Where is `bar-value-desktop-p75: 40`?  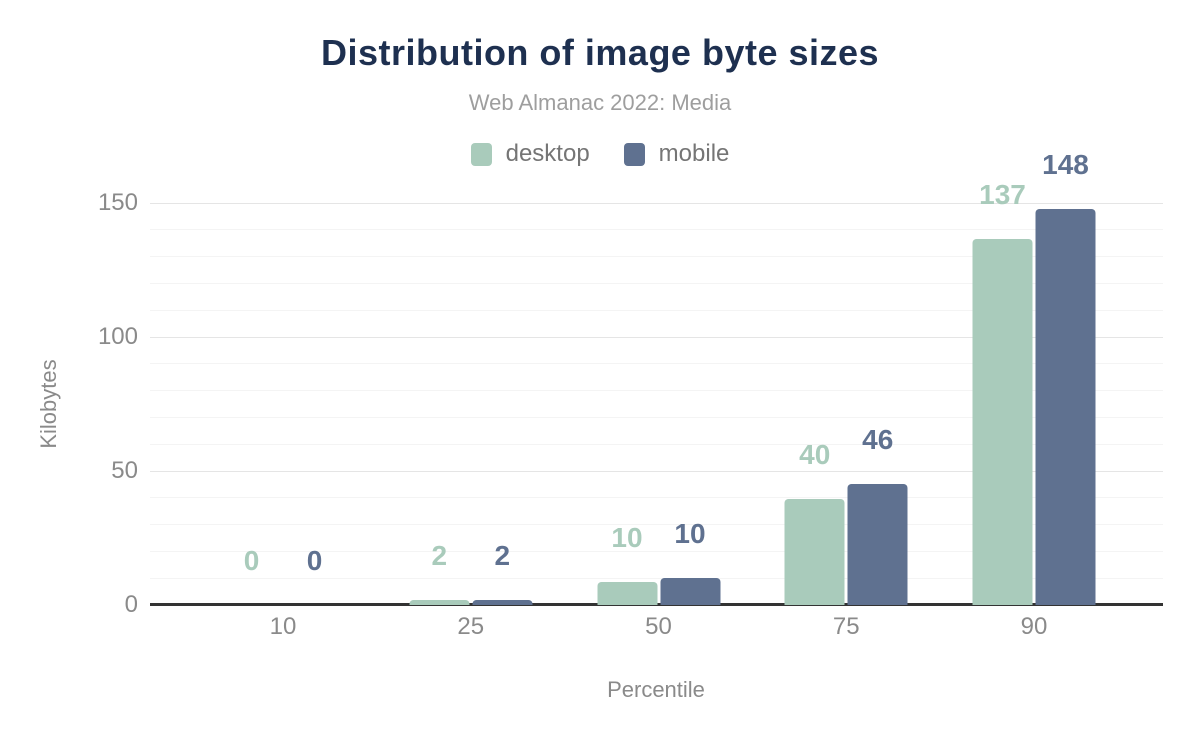
bar-value-desktop-p75: 40 is located at coordinates (815, 455).